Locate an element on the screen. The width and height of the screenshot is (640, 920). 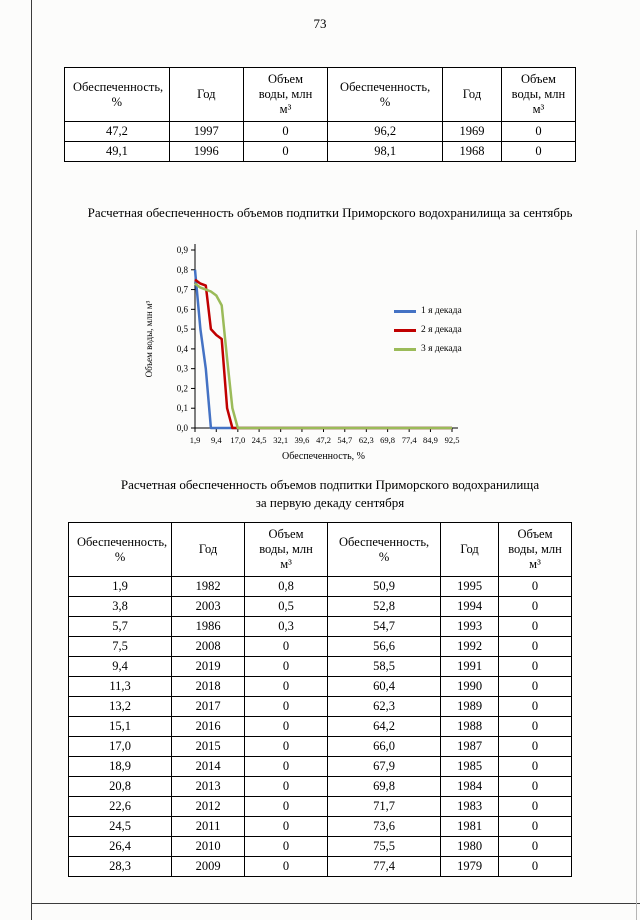
x-tick-label: 17,0 is located at coordinates (237, 440).